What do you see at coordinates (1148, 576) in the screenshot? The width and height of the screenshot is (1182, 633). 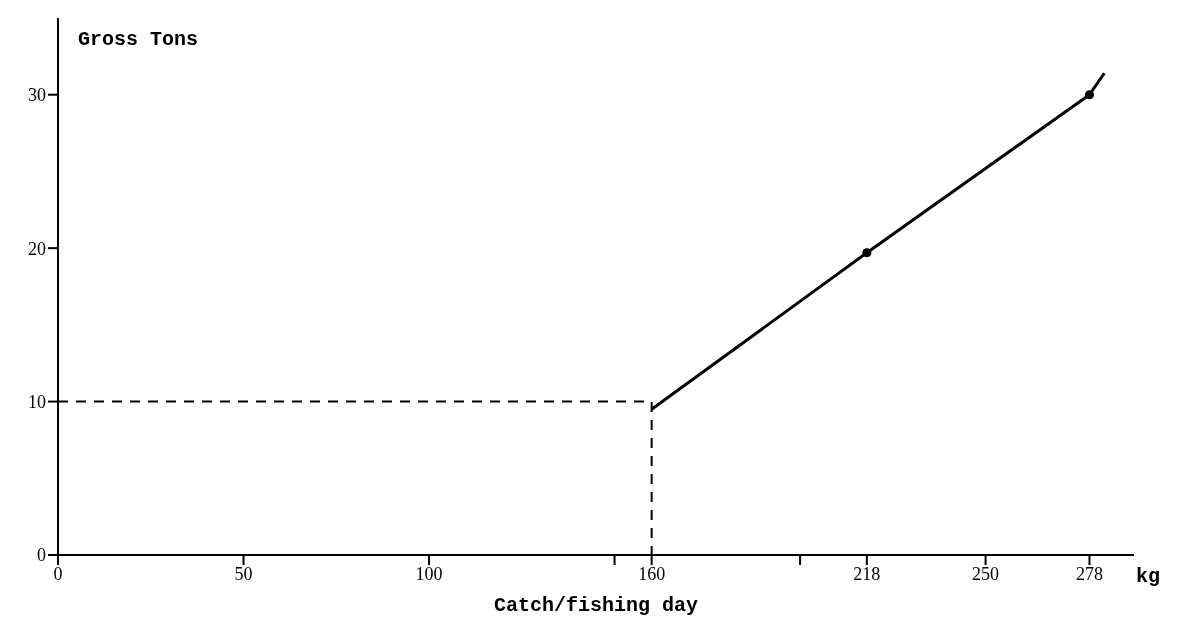 I see `text: kg` at bounding box center [1148, 576].